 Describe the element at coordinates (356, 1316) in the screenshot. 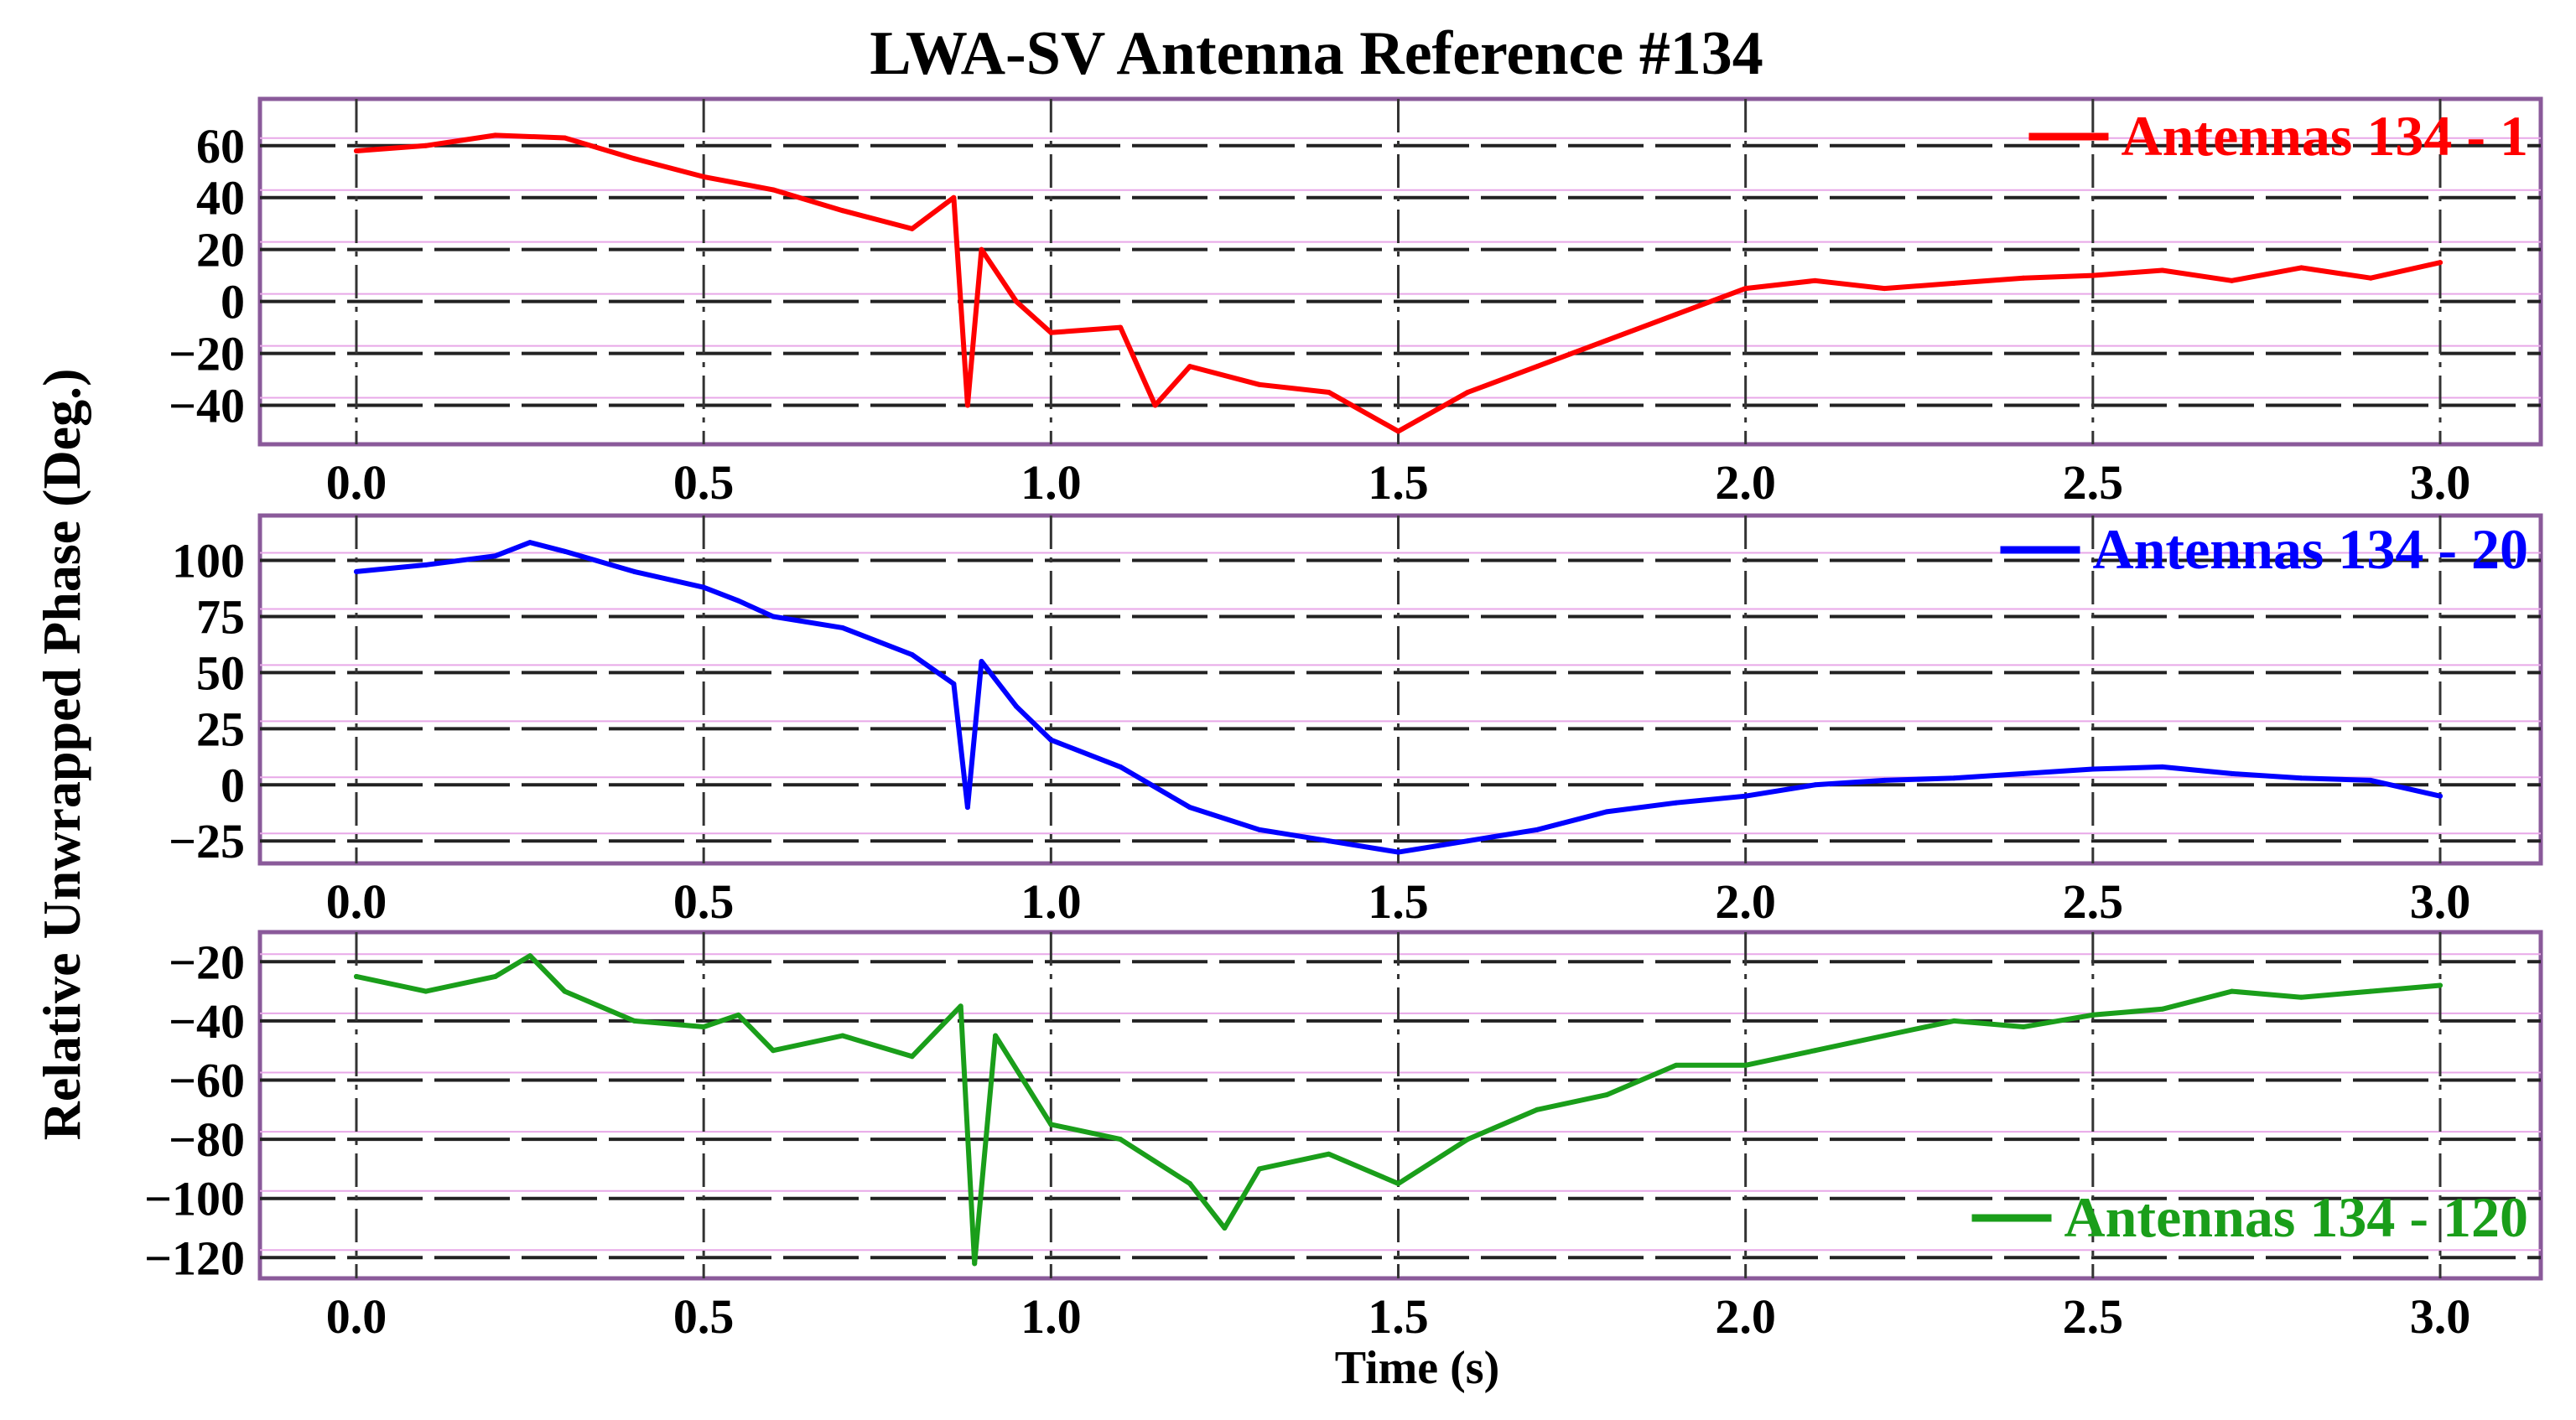

I see `x-tick-label: 0.0` at that location.